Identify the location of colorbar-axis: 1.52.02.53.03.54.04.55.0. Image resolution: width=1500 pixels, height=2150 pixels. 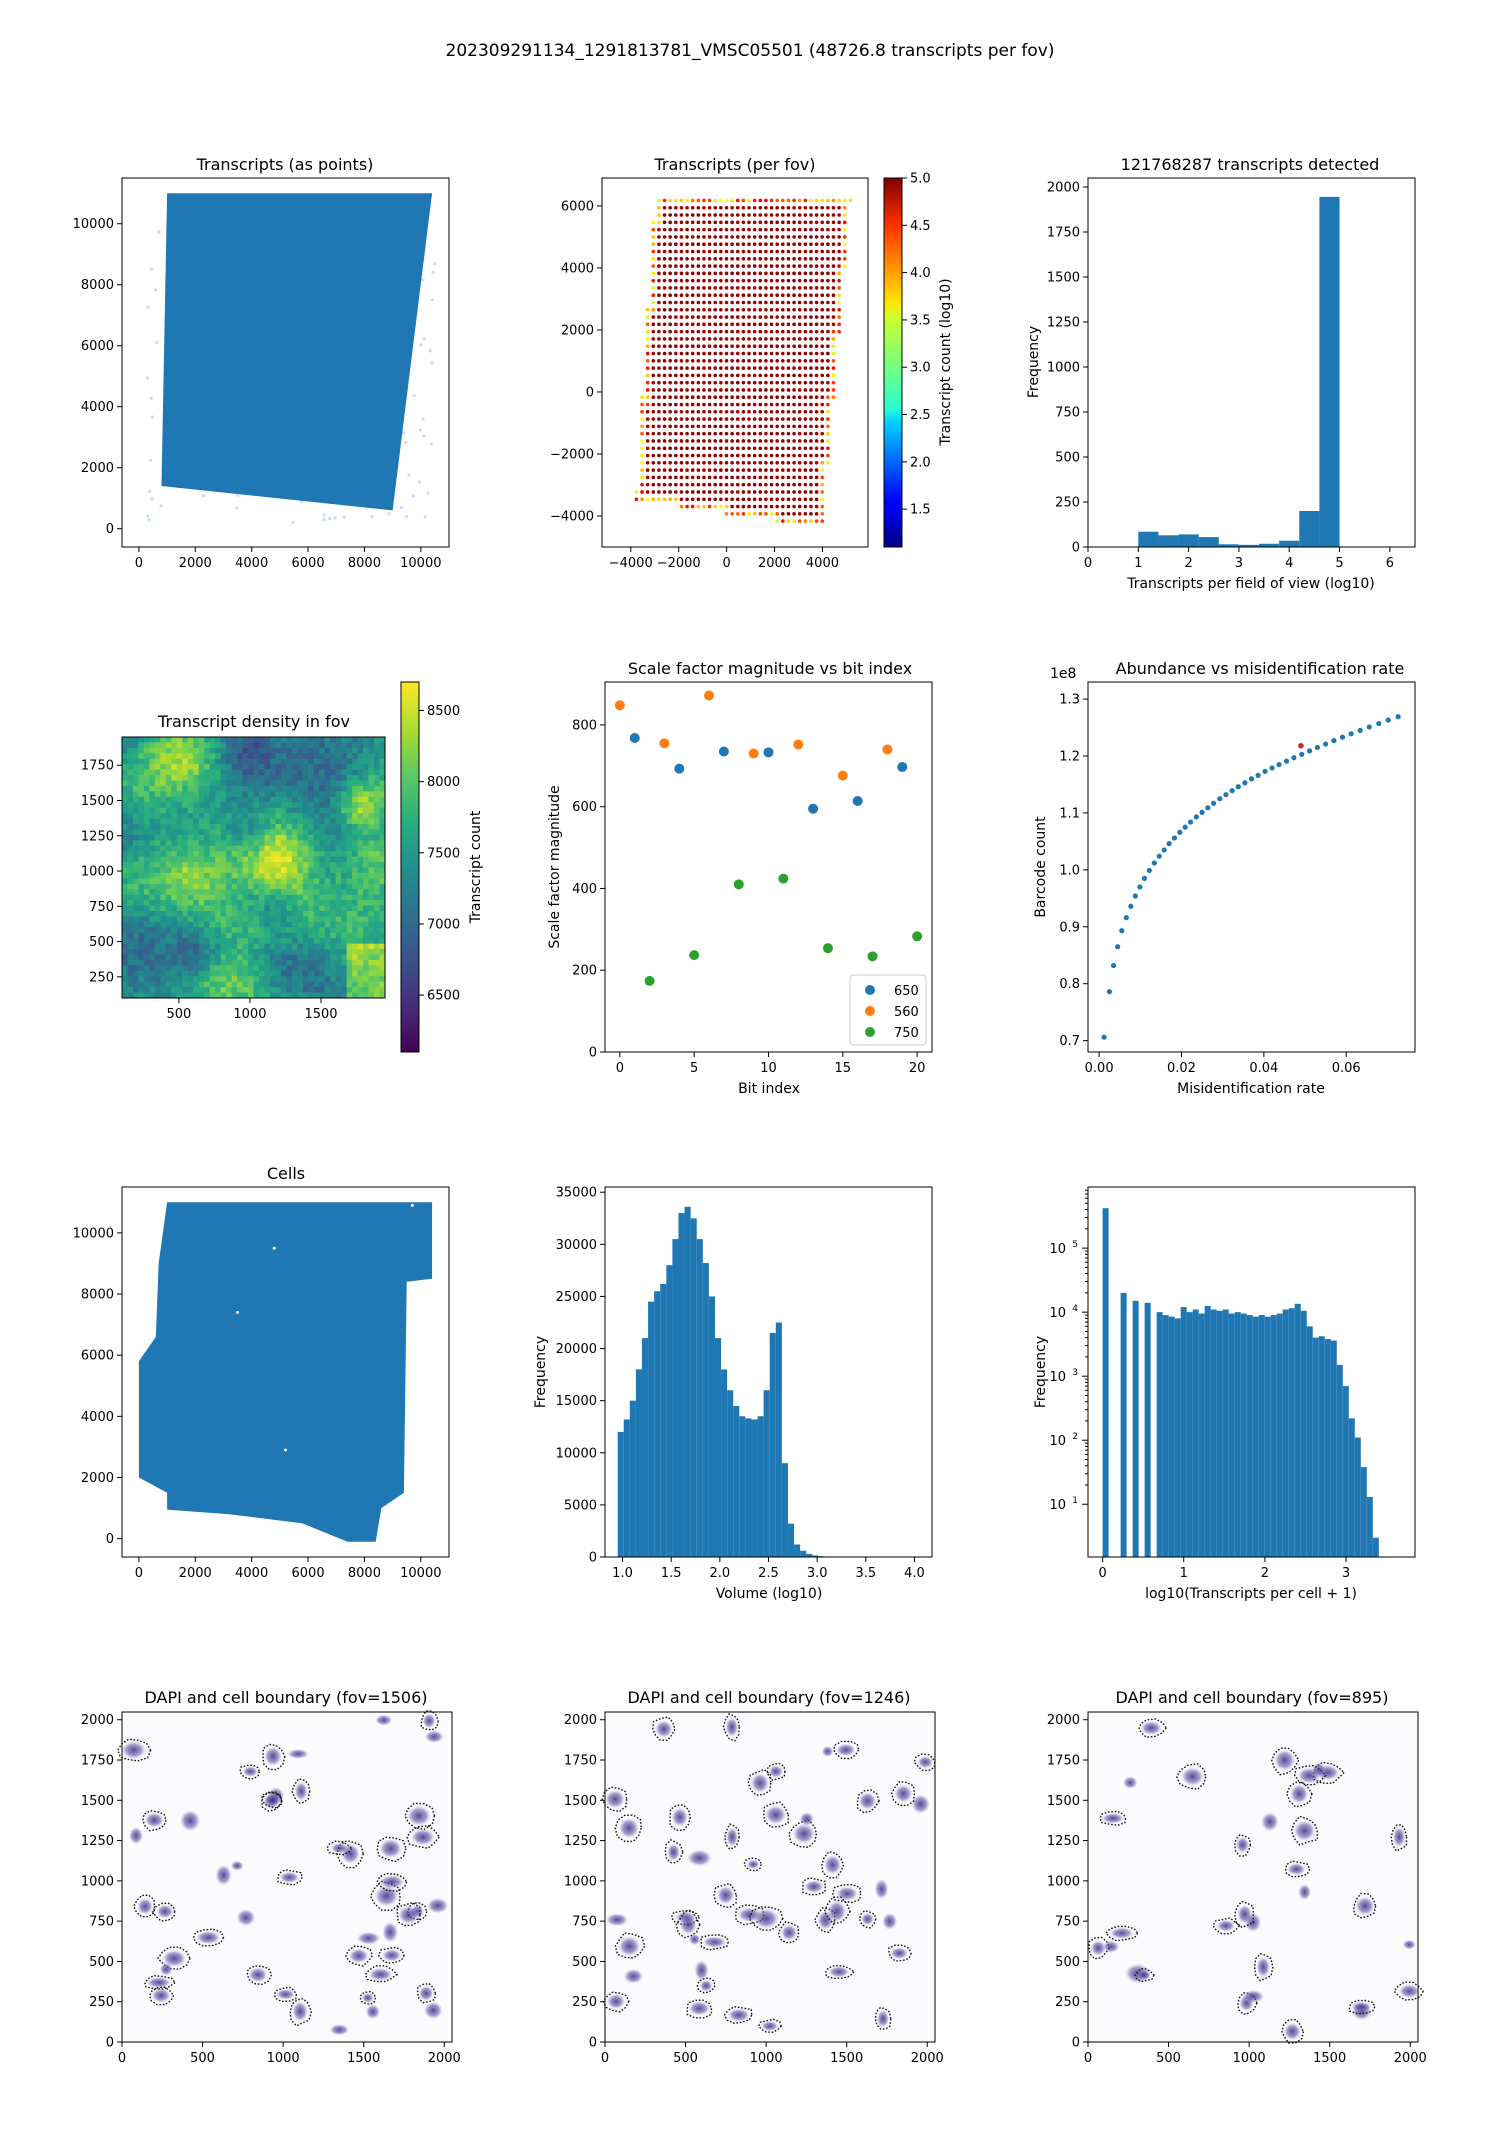
(916, 345).